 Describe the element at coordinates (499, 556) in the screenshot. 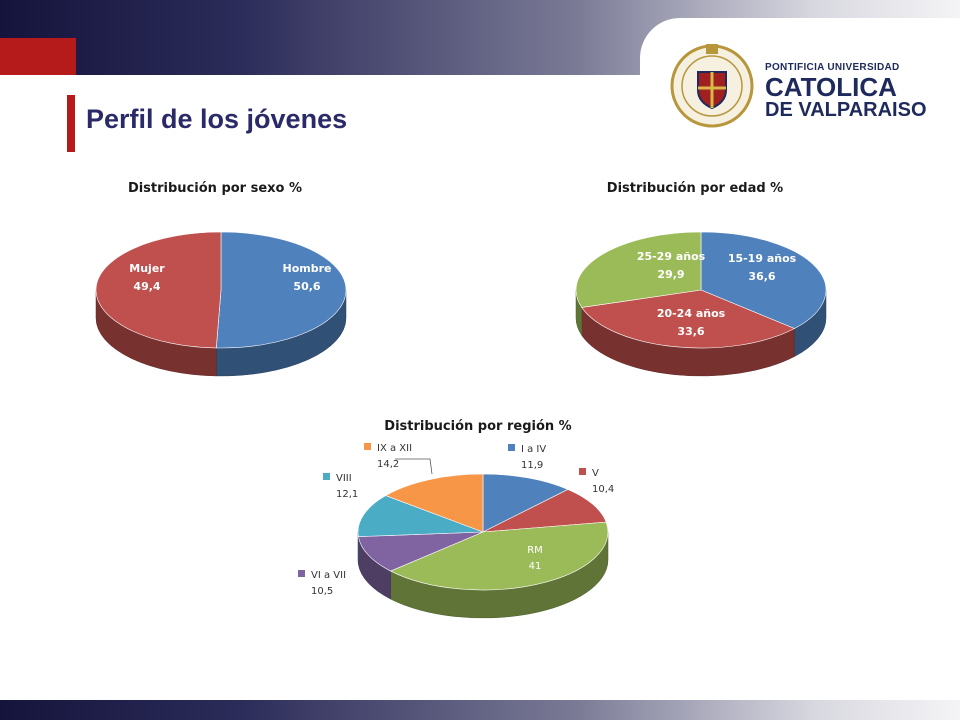

I see `pie-slice-rm` at that location.